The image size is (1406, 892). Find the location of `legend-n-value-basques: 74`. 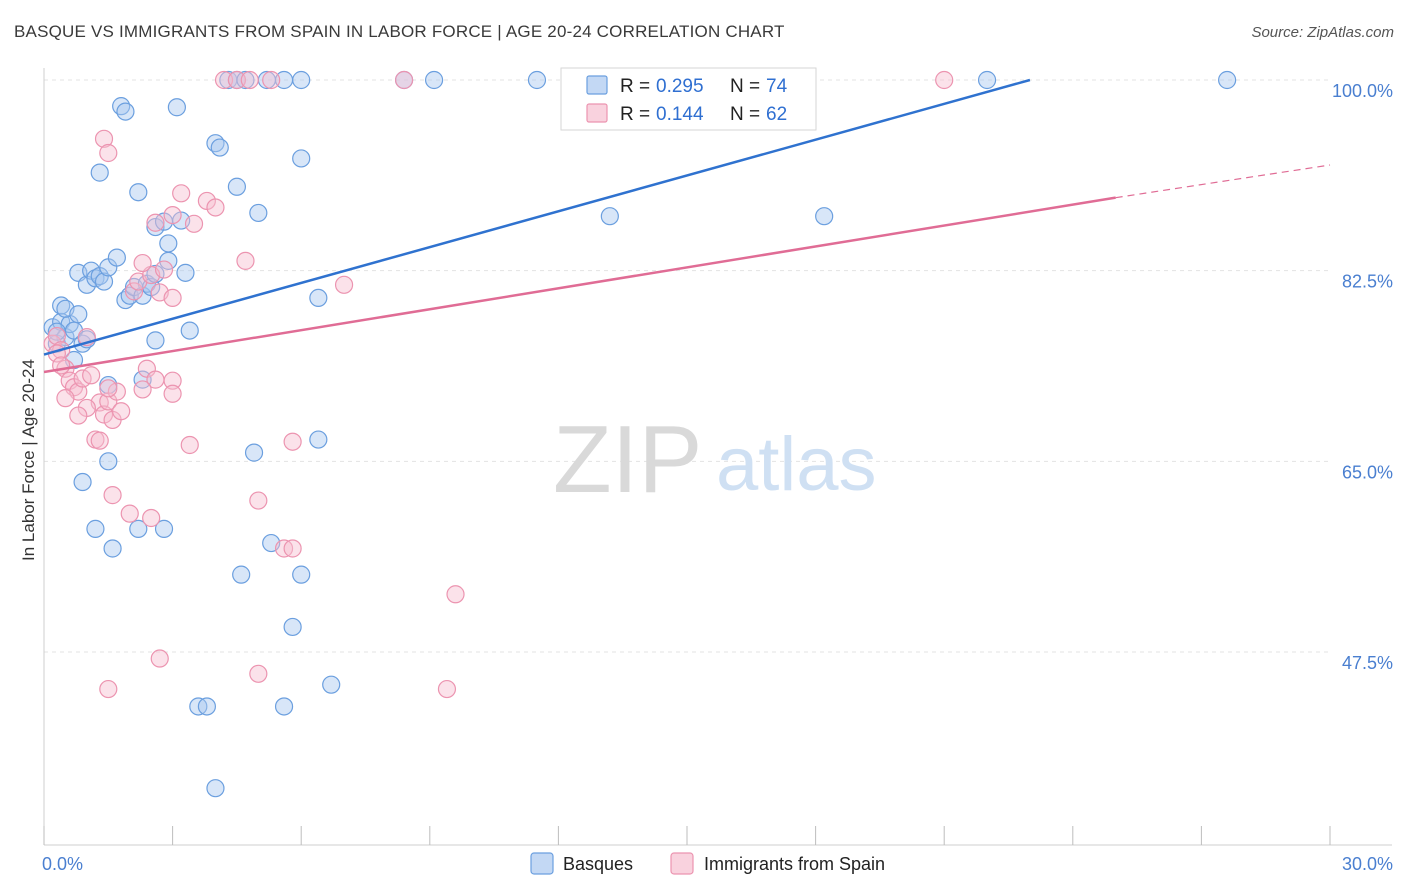

legend-n-value-basques: 74 is located at coordinates (777, 86).